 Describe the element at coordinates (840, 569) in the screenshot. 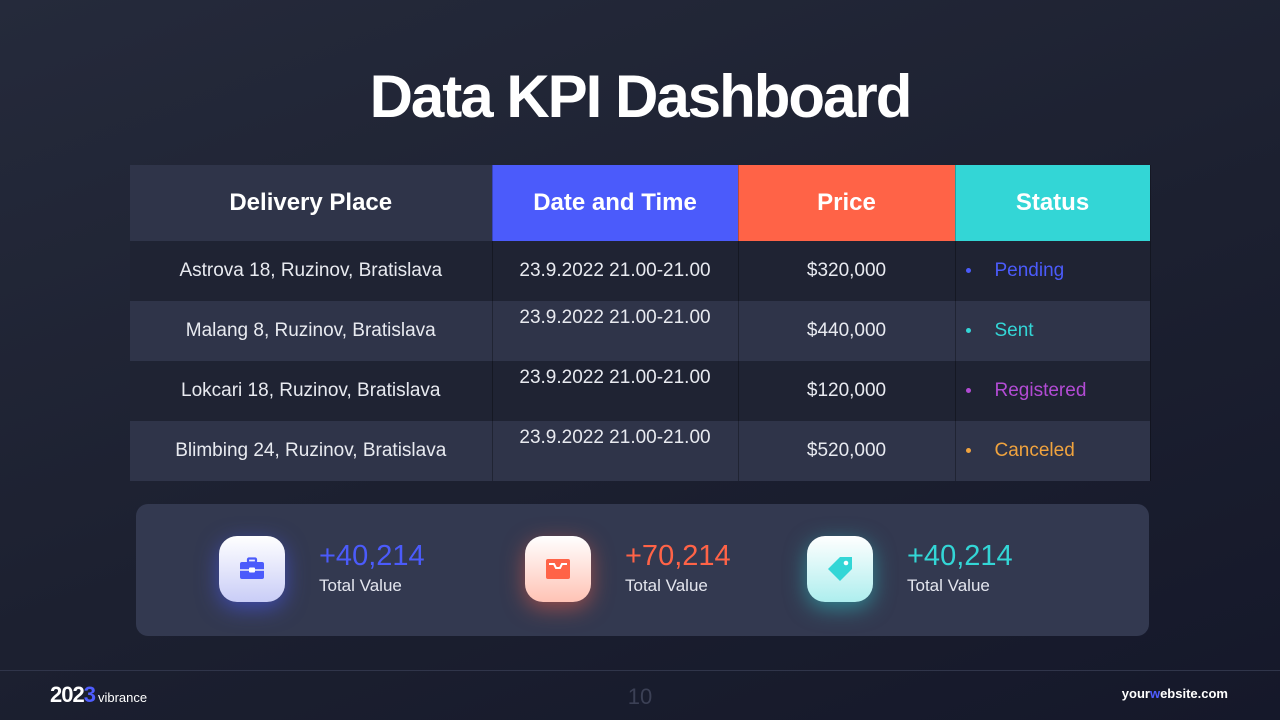

I see `tag-icon` at that location.